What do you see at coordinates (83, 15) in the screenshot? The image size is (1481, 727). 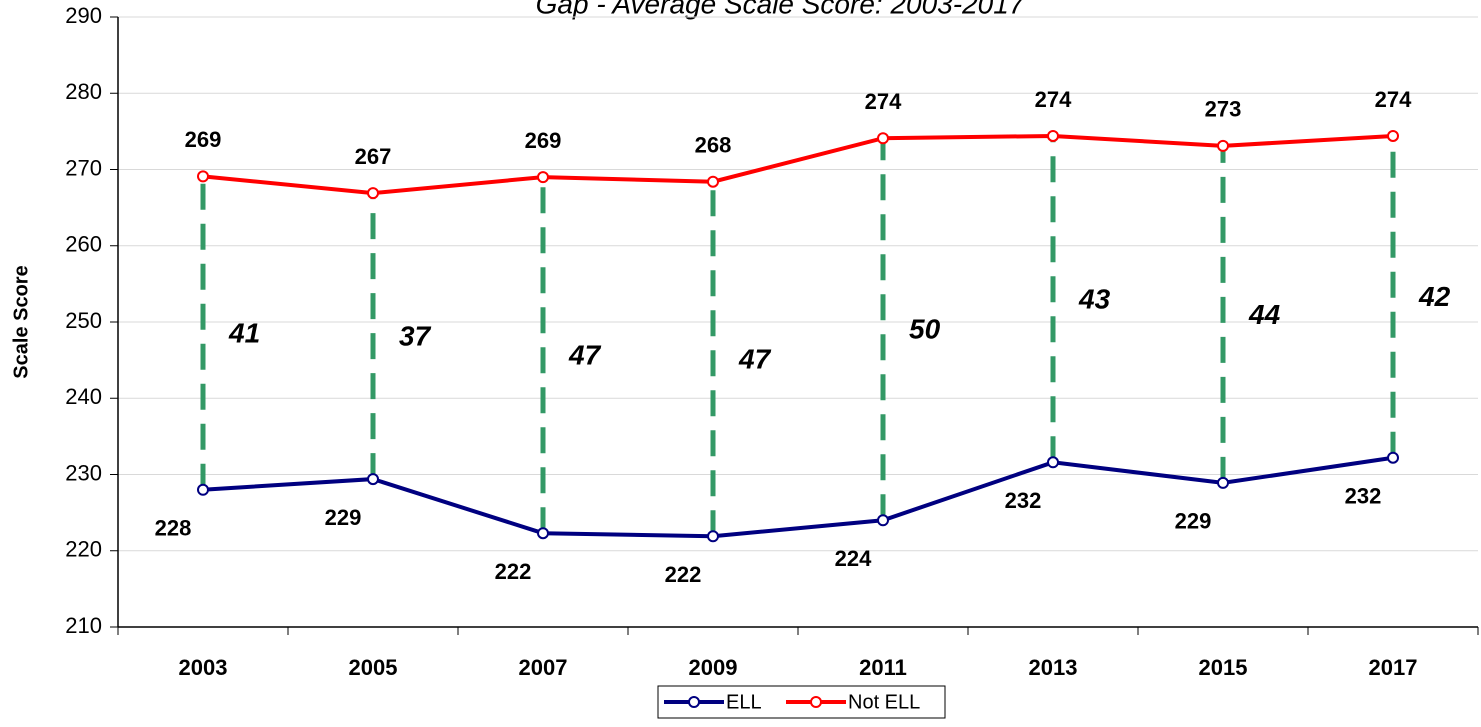 I see `y-tick-label: 290` at bounding box center [83, 15].